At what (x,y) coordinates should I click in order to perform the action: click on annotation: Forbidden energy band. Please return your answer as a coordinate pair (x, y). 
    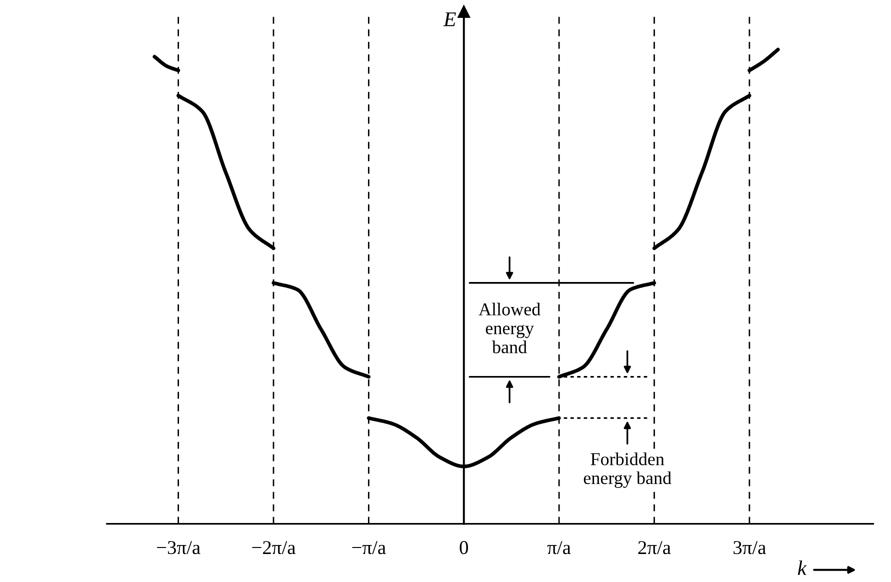
    Looking at the image, I should click on (628, 470).